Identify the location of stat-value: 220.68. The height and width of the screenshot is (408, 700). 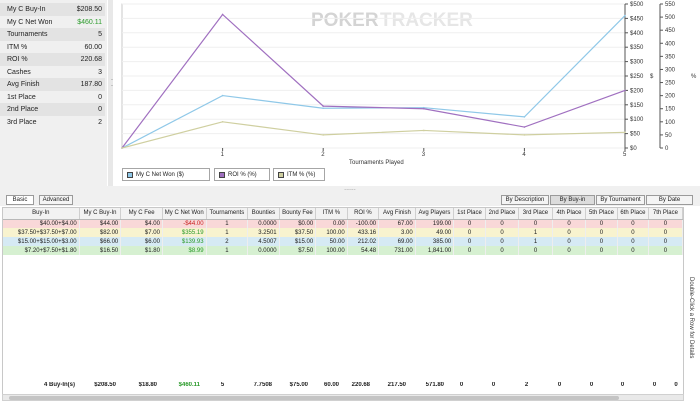
(91, 59).